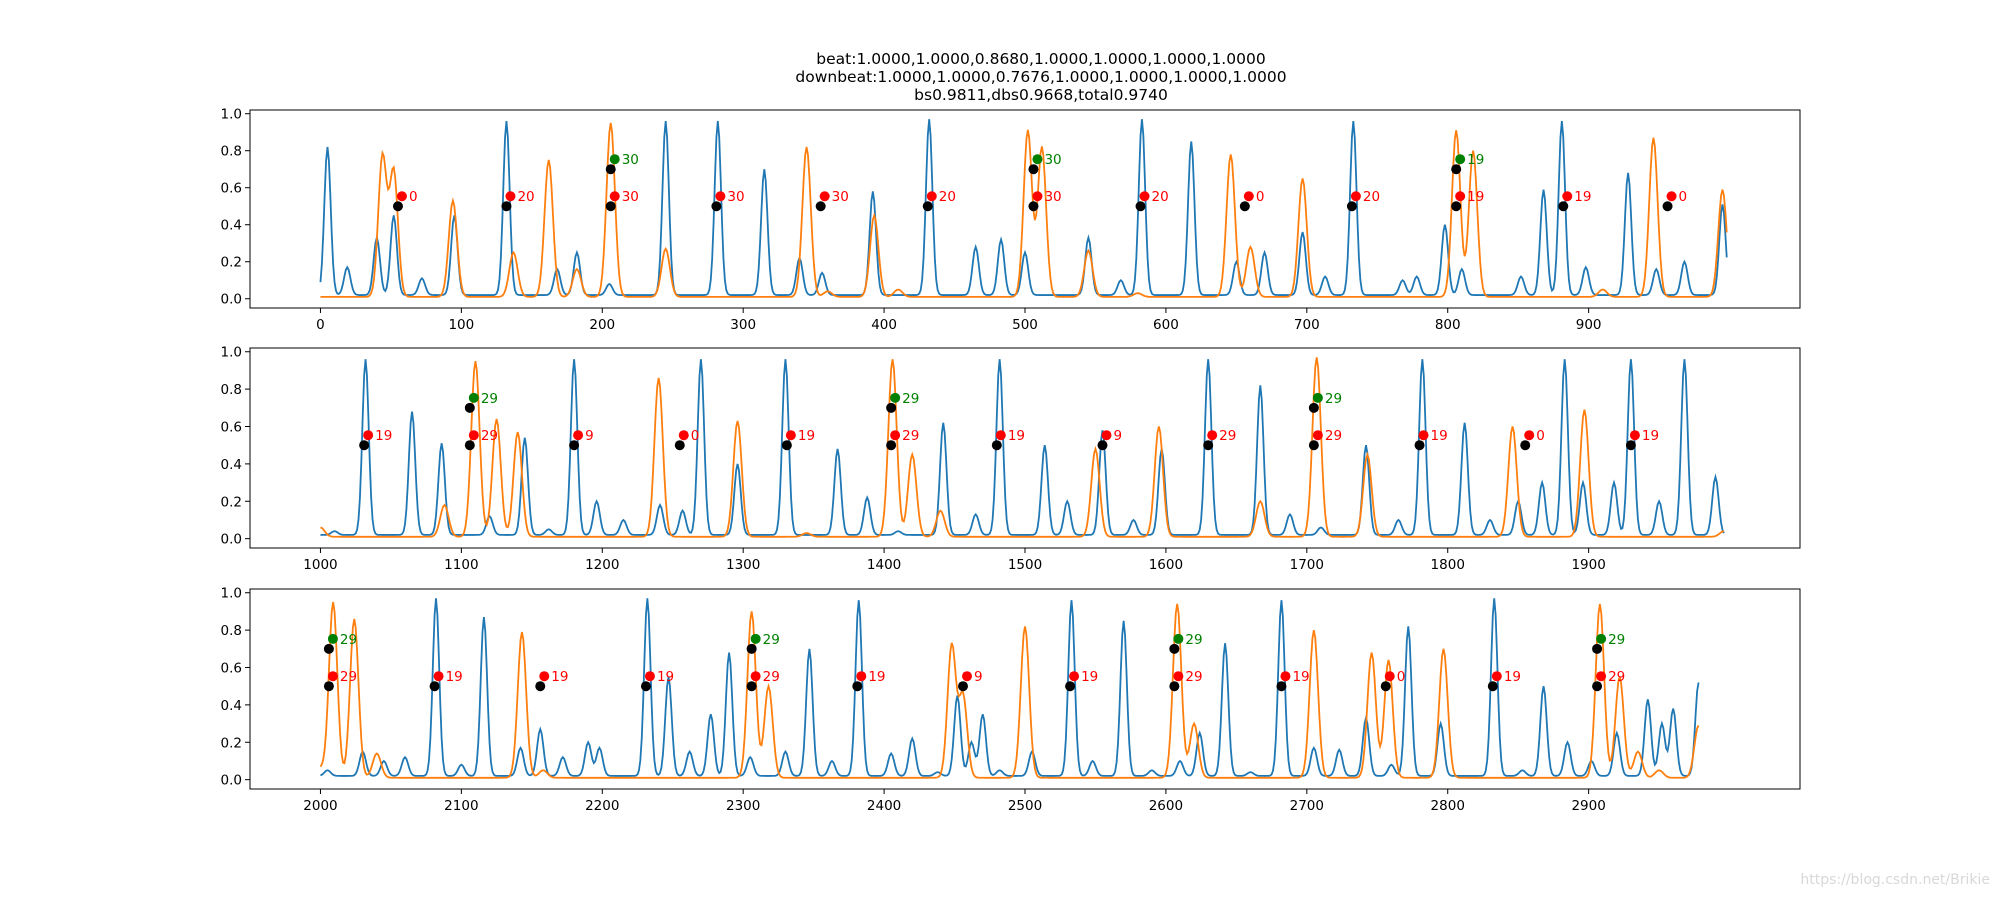 Image resolution: width=2000 pixels, height=900 pixels. I want to click on x-tick-label: 1800, so click(1448, 565).